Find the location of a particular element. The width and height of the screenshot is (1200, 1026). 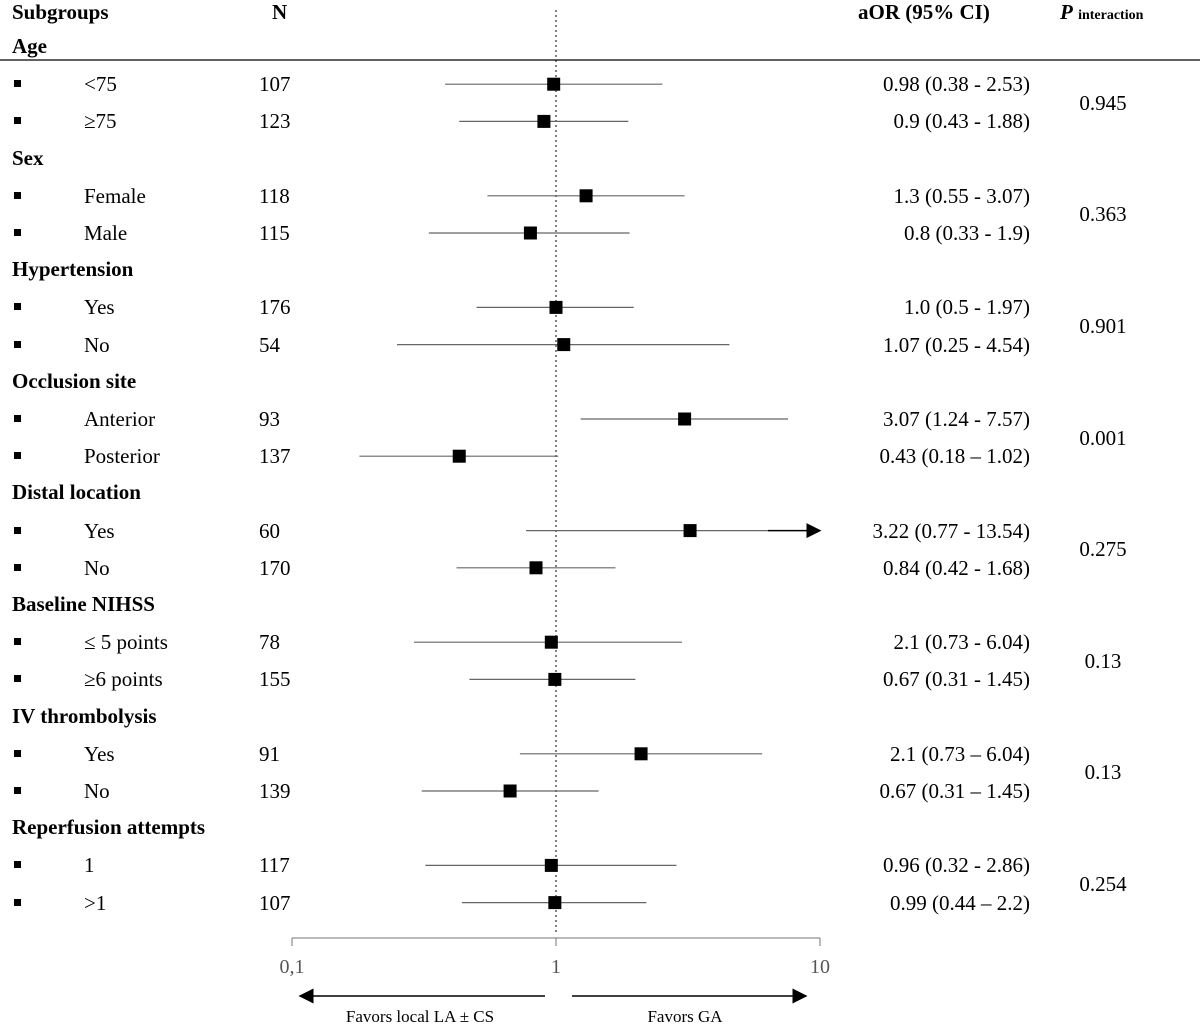

row-aor-ci: 2.1 (0.73 - 6.04) is located at coordinates (961, 642).